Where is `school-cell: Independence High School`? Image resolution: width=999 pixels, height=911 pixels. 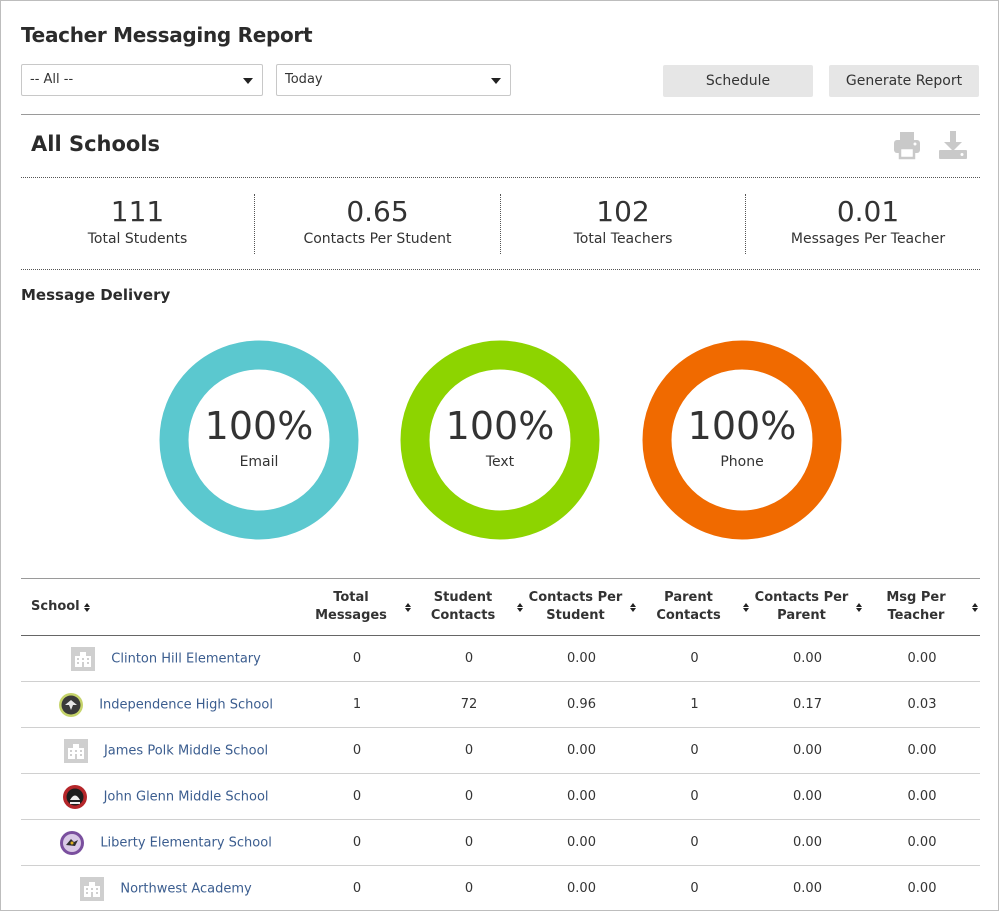 school-cell: Independence High School is located at coordinates (161, 704).